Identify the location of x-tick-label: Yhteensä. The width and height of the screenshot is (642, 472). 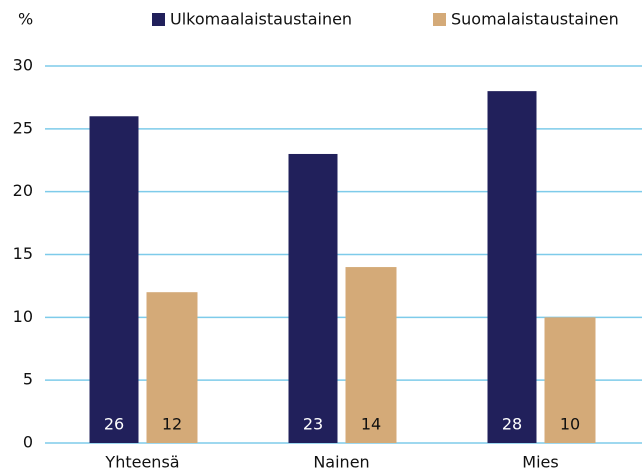
(141, 462).